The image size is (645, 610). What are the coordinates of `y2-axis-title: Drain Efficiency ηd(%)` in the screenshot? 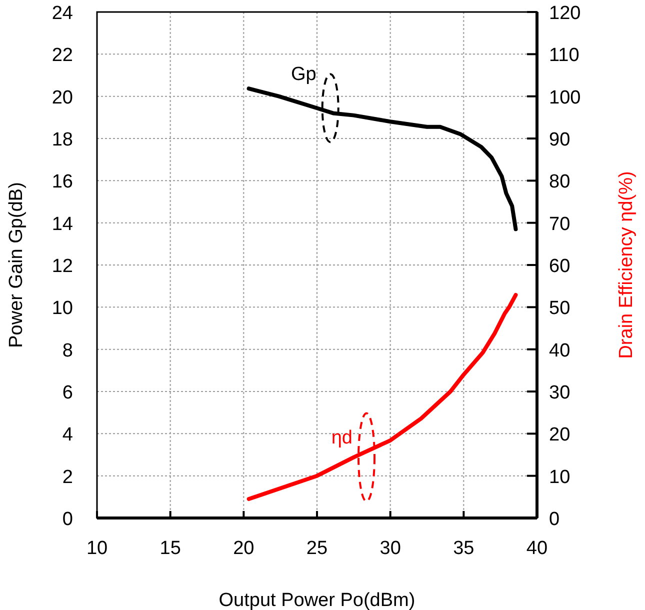 It's located at (626, 265).